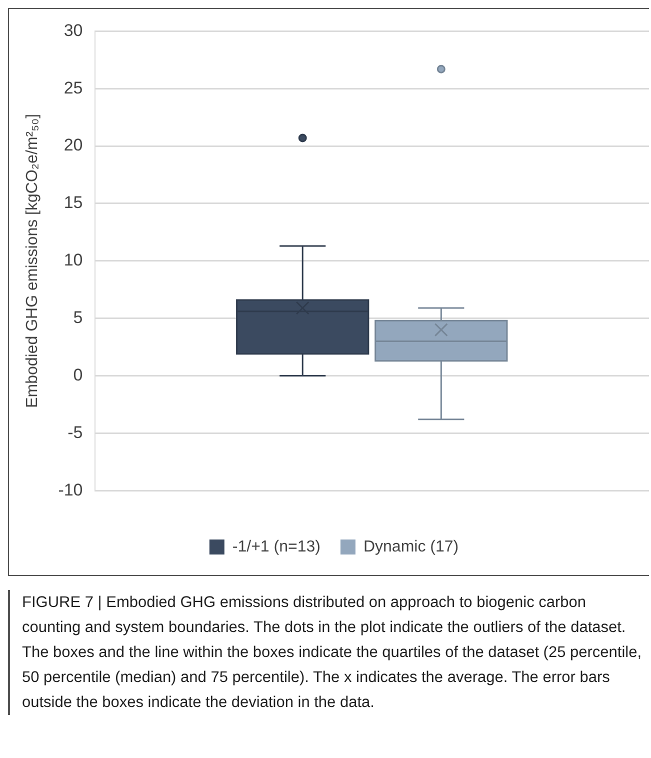 This screenshot has height=758, width=651. What do you see at coordinates (70, 490) in the screenshot?
I see `y-tick-label: -10` at bounding box center [70, 490].